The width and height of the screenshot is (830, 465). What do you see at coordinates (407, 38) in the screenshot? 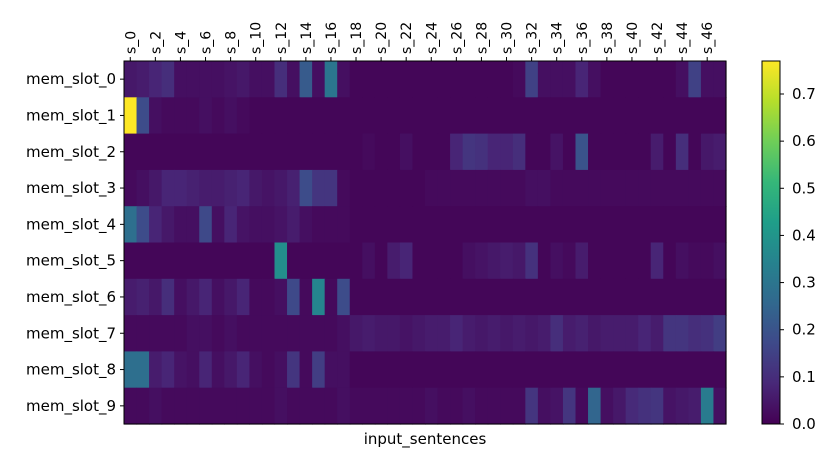
I see `x-tick-label: s_22` at bounding box center [407, 38].